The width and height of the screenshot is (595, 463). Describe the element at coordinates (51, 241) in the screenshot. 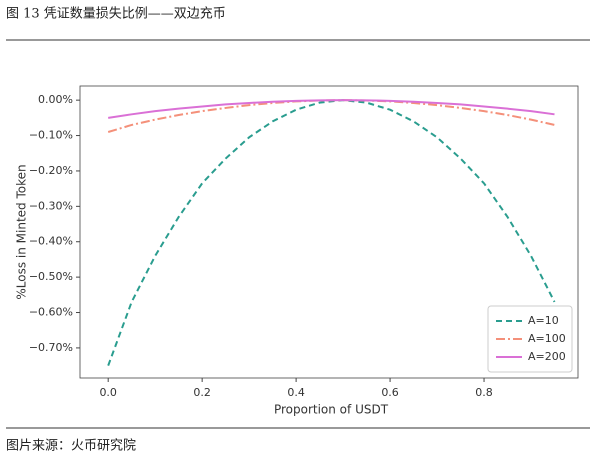

I see `y-tick-label: −0.40%` at that location.